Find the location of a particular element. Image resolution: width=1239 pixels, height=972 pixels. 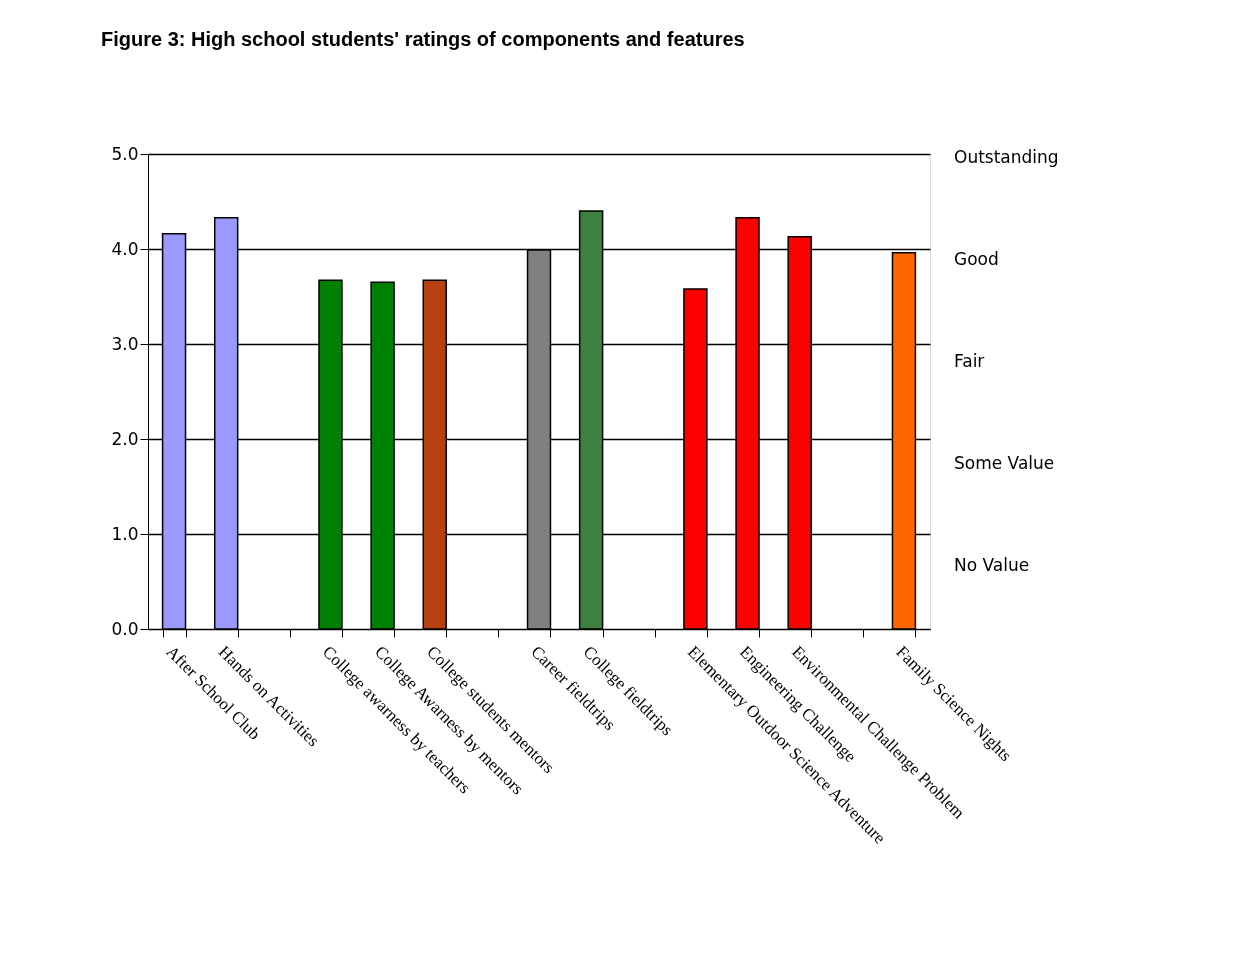

y-tick-label: 5.0 is located at coordinates (125, 153).